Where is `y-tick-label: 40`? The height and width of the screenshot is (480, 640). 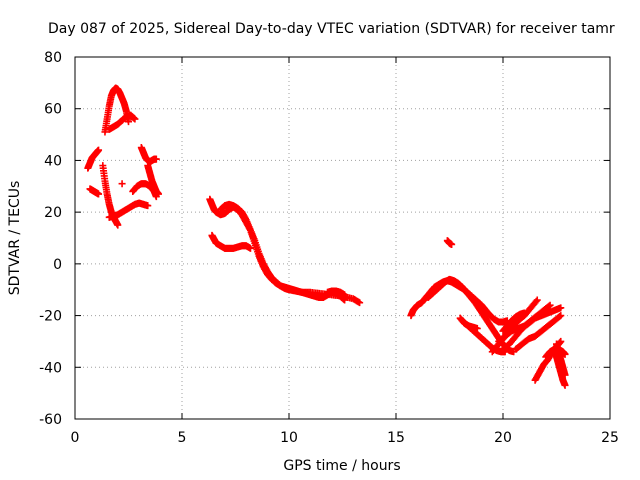 y-tick-label: 40 is located at coordinates (53, 161).